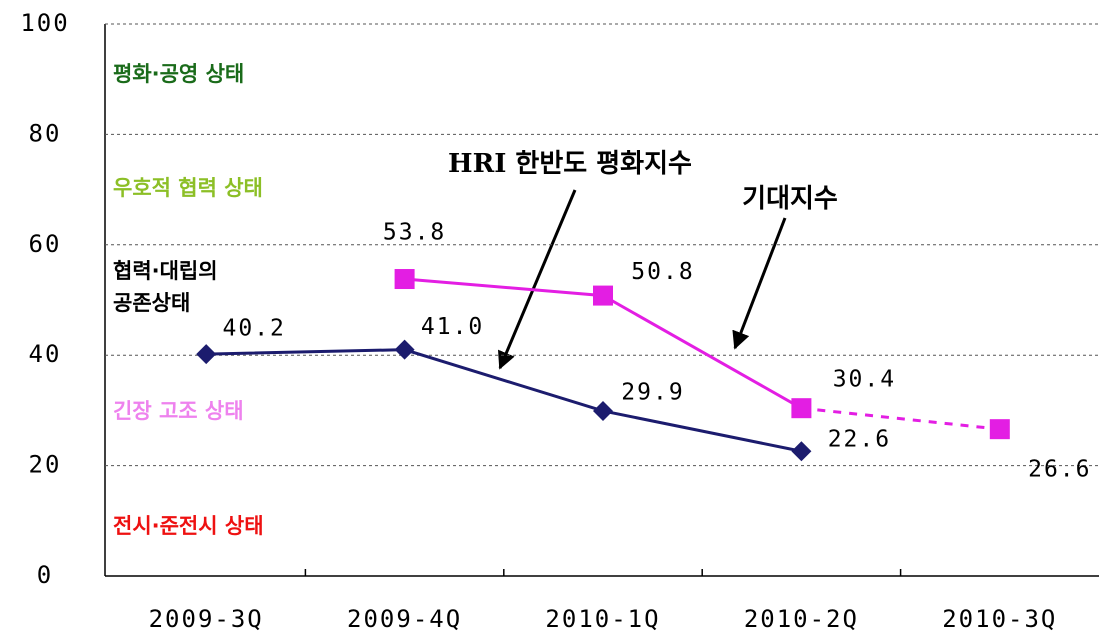  Describe the element at coordinates (178, 411) in the screenshot. I see `zone-label: 긴장 고조 상태` at that location.